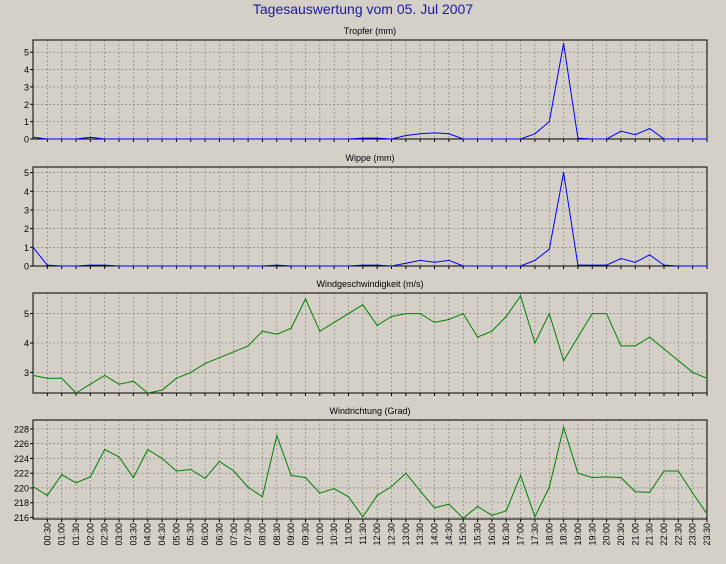 Image resolution: width=726 pixels, height=564 pixels. What do you see at coordinates (478, 534) in the screenshot?
I see `x-tick-label: 15:30` at bounding box center [478, 534].